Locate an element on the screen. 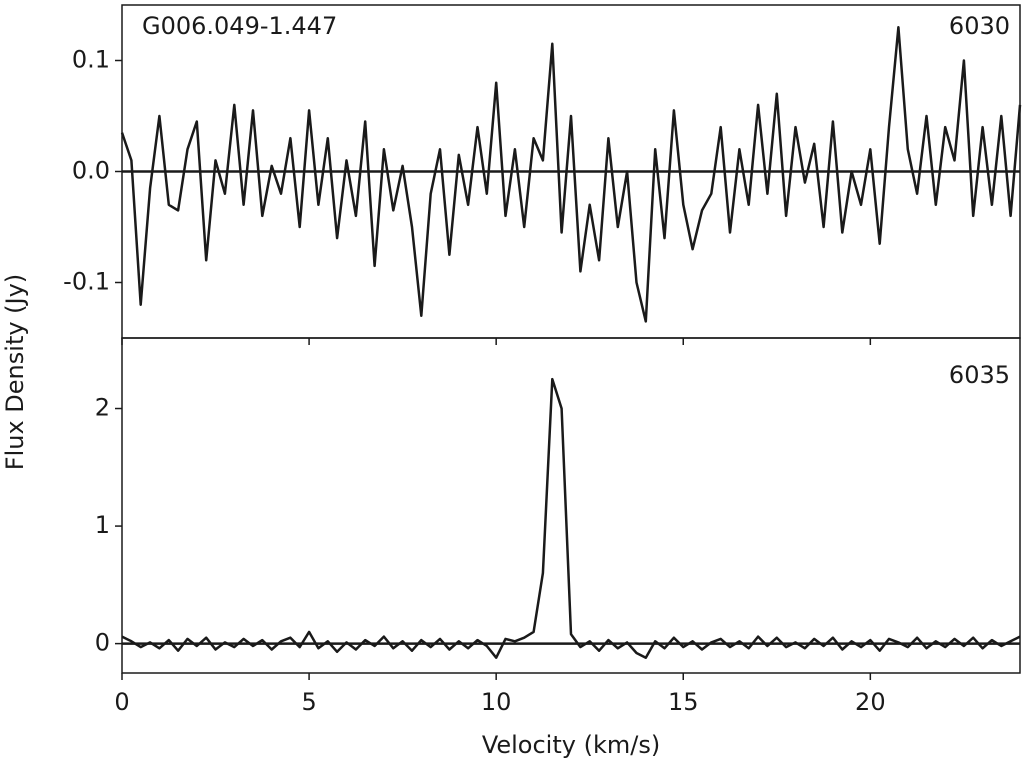 The height and width of the screenshot is (772, 1026). x-tick-label: 5 is located at coordinates (308, 702).